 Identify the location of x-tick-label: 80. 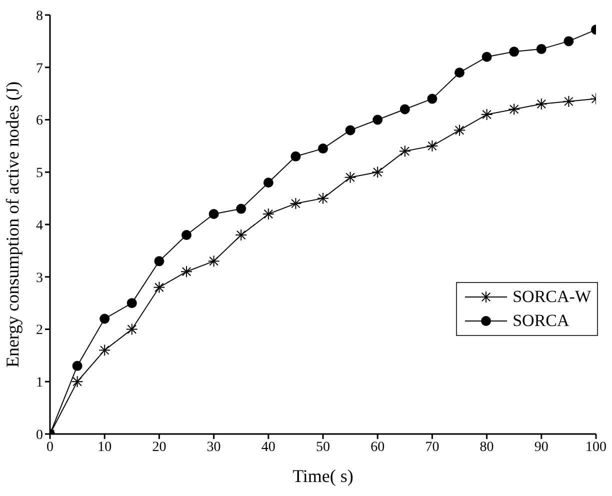
(487, 447).